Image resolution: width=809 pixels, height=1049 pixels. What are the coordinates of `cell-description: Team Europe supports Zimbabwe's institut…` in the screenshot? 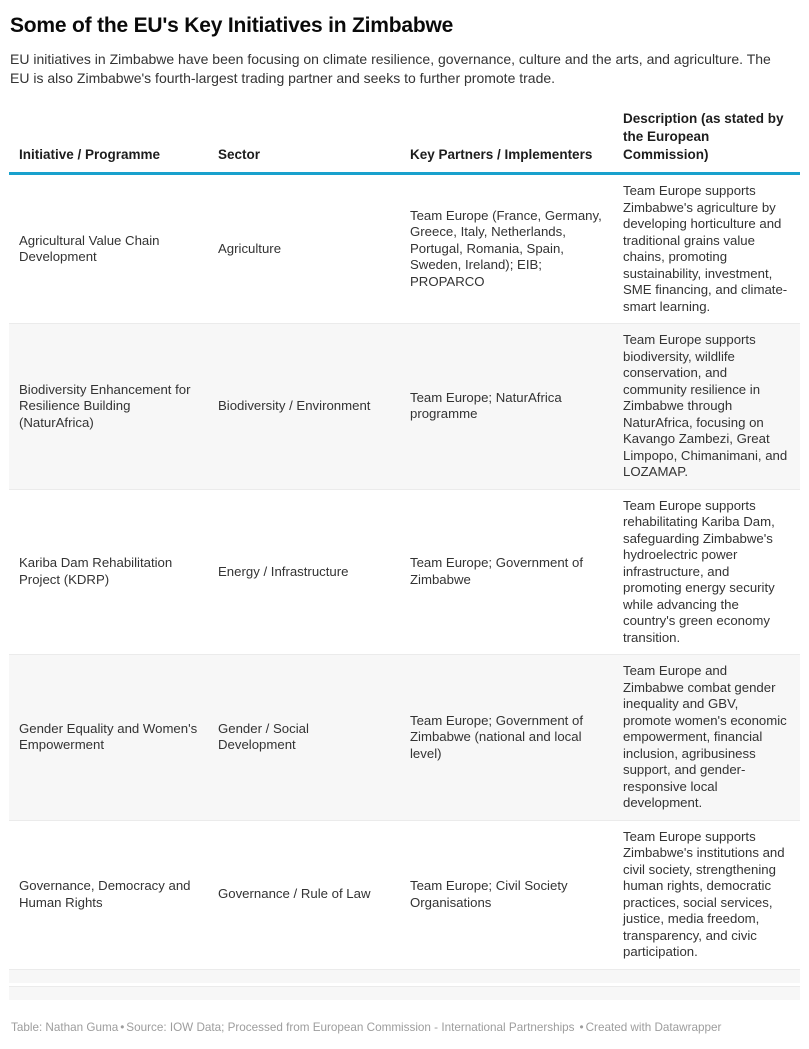 It's located at (706, 894).